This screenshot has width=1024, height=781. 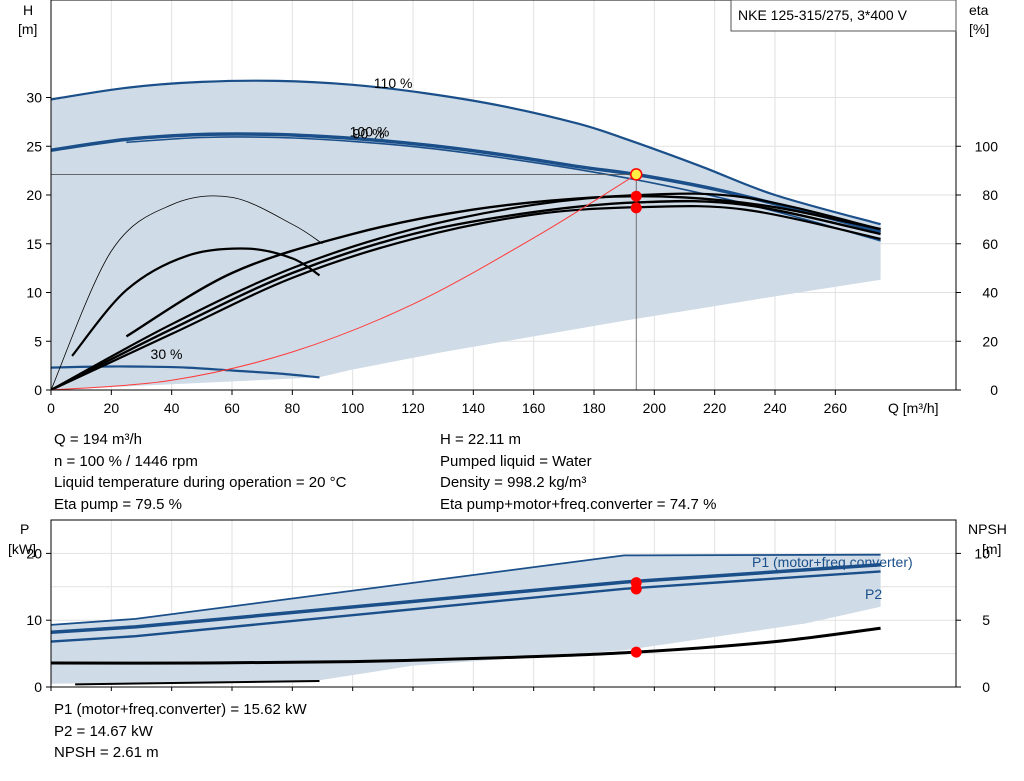 I want to click on eta-tick-label: 100, so click(x=987, y=146).